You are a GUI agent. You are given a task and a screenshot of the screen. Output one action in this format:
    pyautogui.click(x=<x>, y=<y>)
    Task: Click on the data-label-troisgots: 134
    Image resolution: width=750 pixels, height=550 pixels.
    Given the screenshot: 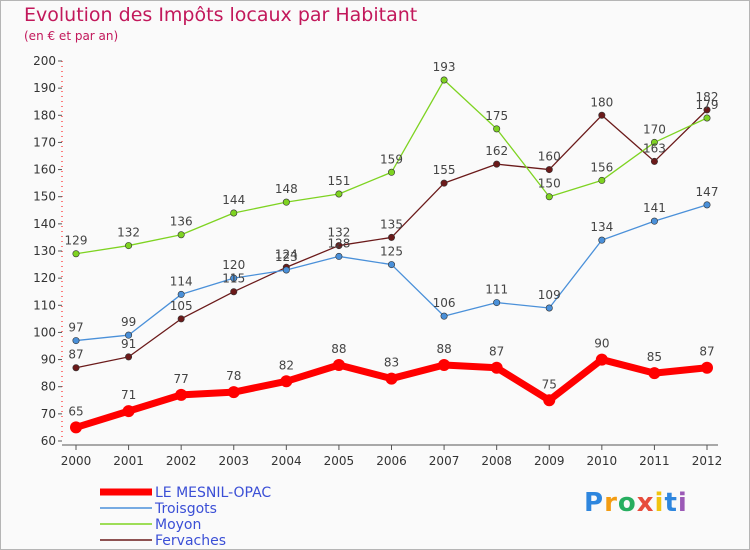 What is the action you would take?
    pyautogui.click(x=601, y=227)
    